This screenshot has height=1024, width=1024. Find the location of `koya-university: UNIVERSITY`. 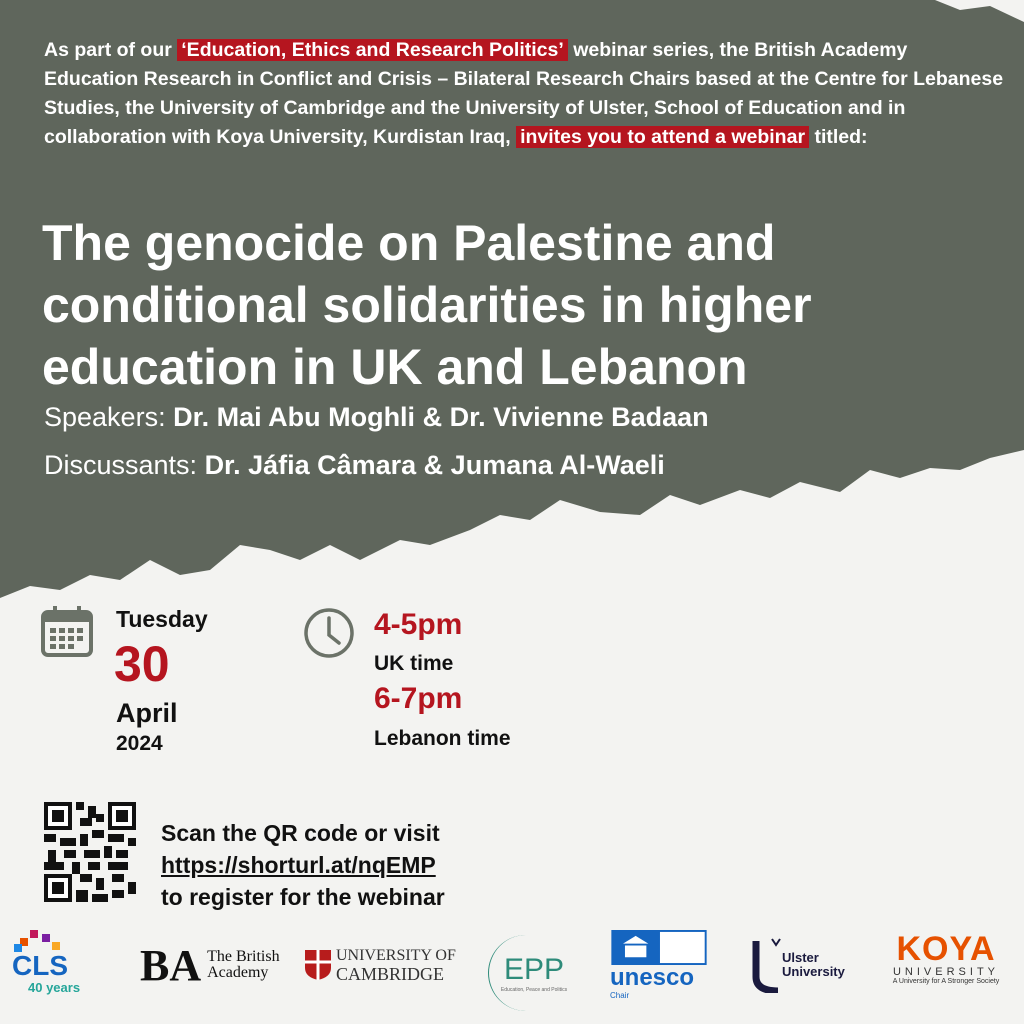

koya-university: UNIVERSITY is located at coordinates (945, 972).